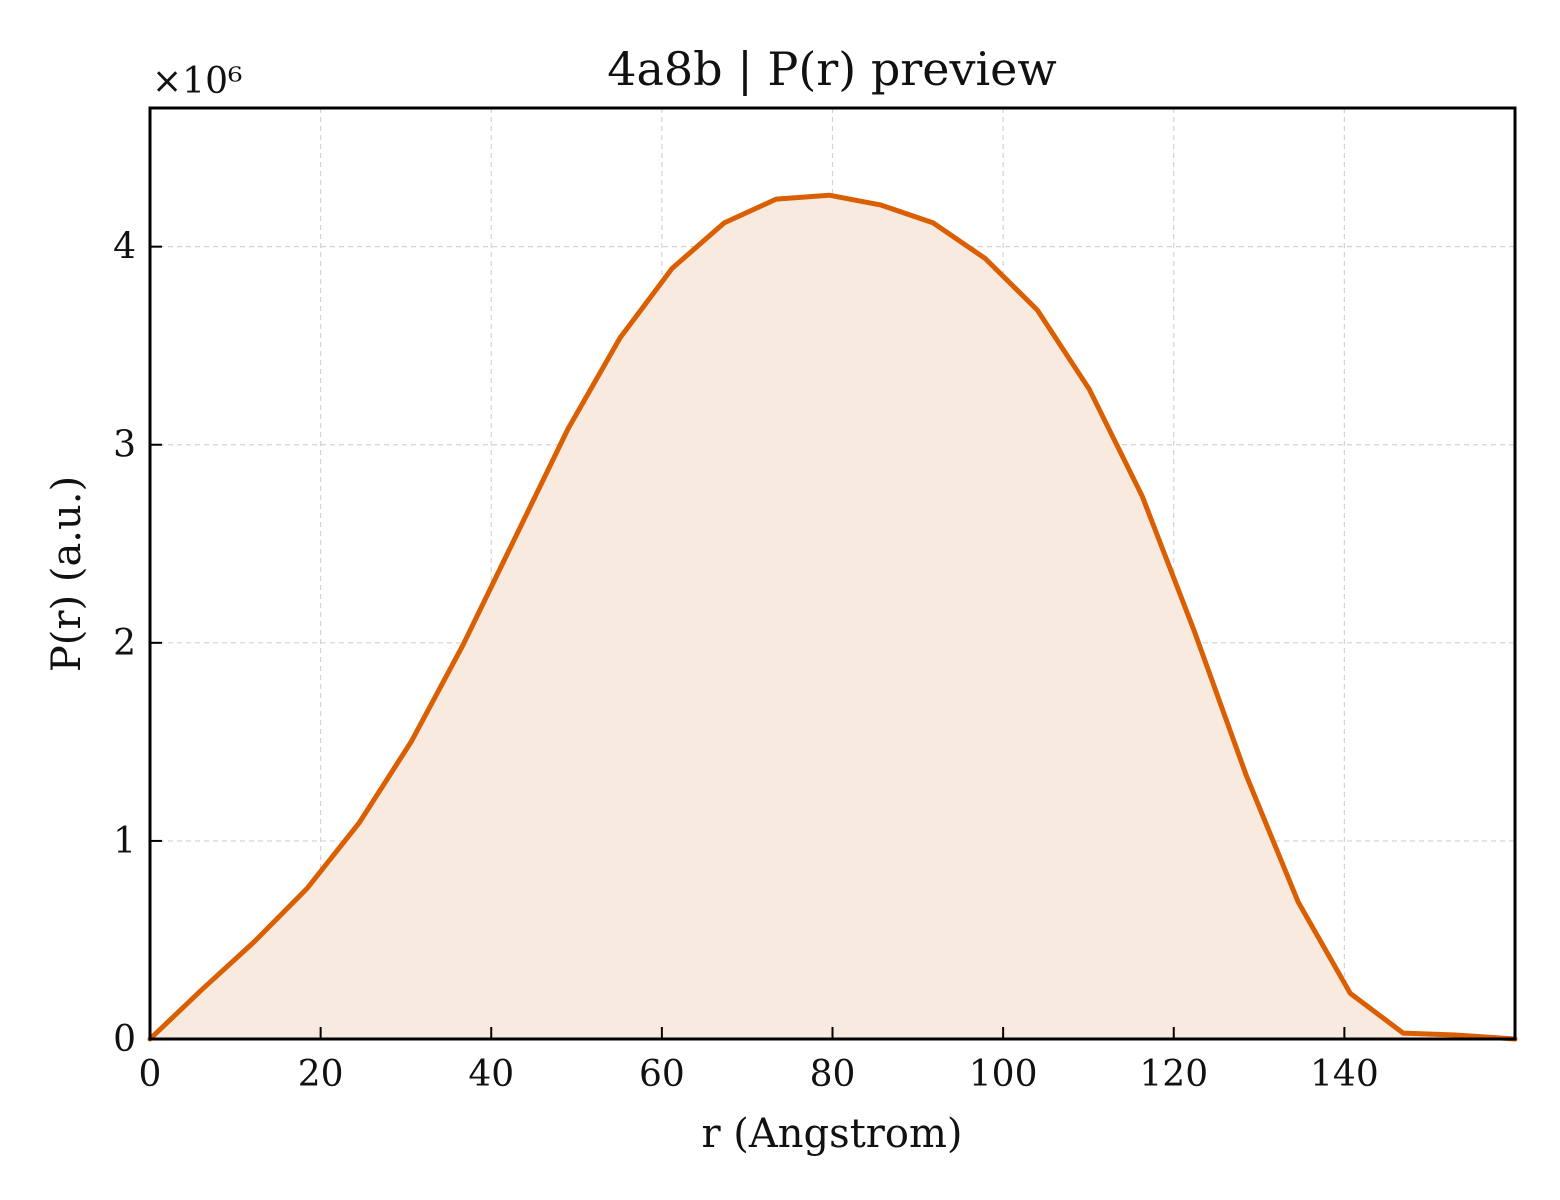 The width and height of the screenshot is (1560, 1200). What do you see at coordinates (150, 1074) in the screenshot?
I see `x-tick-label: 0` at bounding box center [150, 1074].